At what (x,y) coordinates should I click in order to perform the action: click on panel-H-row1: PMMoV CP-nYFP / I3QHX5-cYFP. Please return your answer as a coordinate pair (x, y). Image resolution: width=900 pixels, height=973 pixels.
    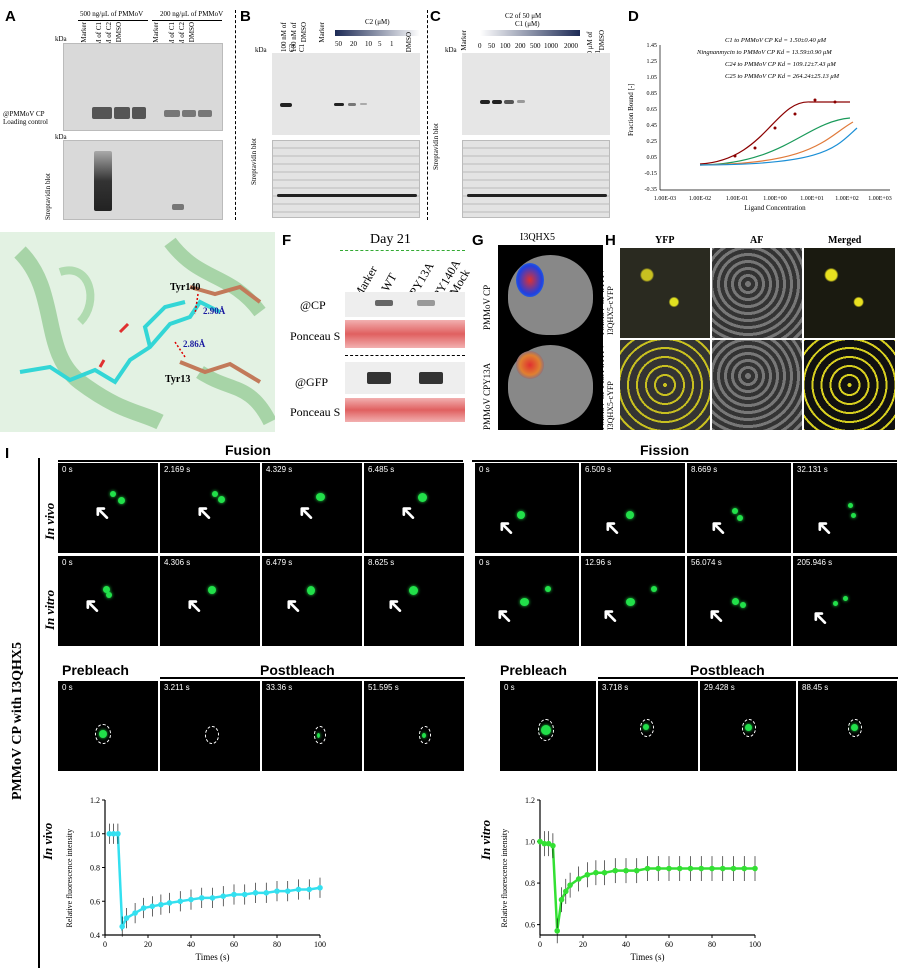
    Looking at the image, I should click on (606, 302).